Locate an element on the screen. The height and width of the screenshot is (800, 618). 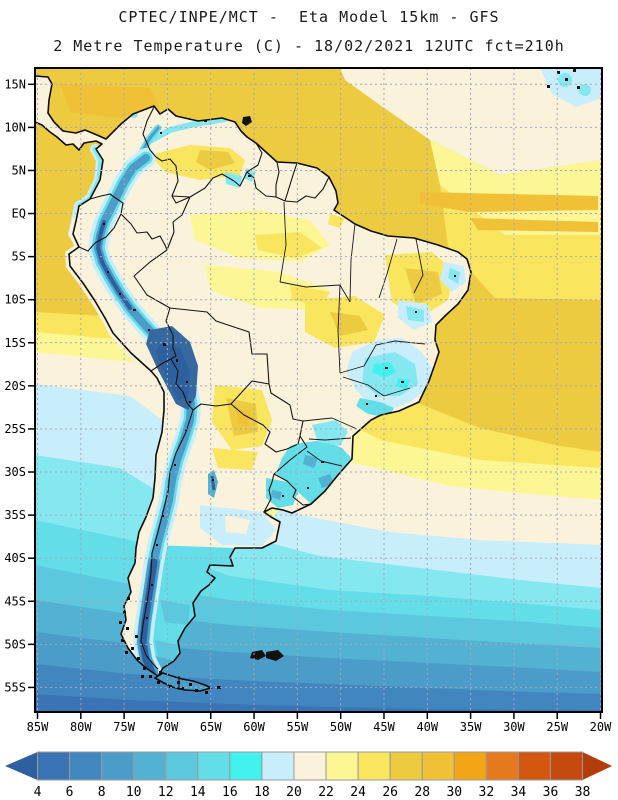
colorbar-tick-label: 38 is located at coordinates (583, 792).